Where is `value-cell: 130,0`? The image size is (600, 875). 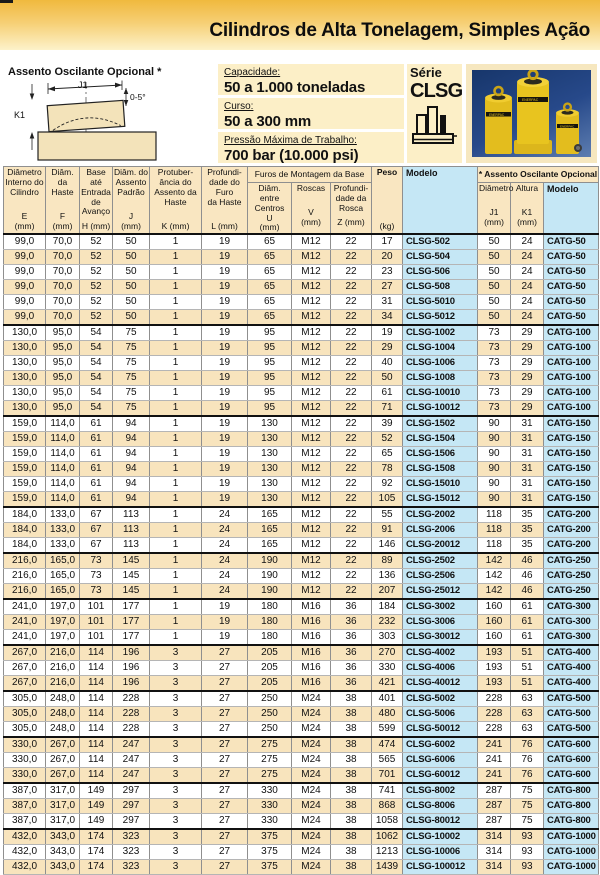
value-cell: 130,0 is located at coordinates (24, 332).